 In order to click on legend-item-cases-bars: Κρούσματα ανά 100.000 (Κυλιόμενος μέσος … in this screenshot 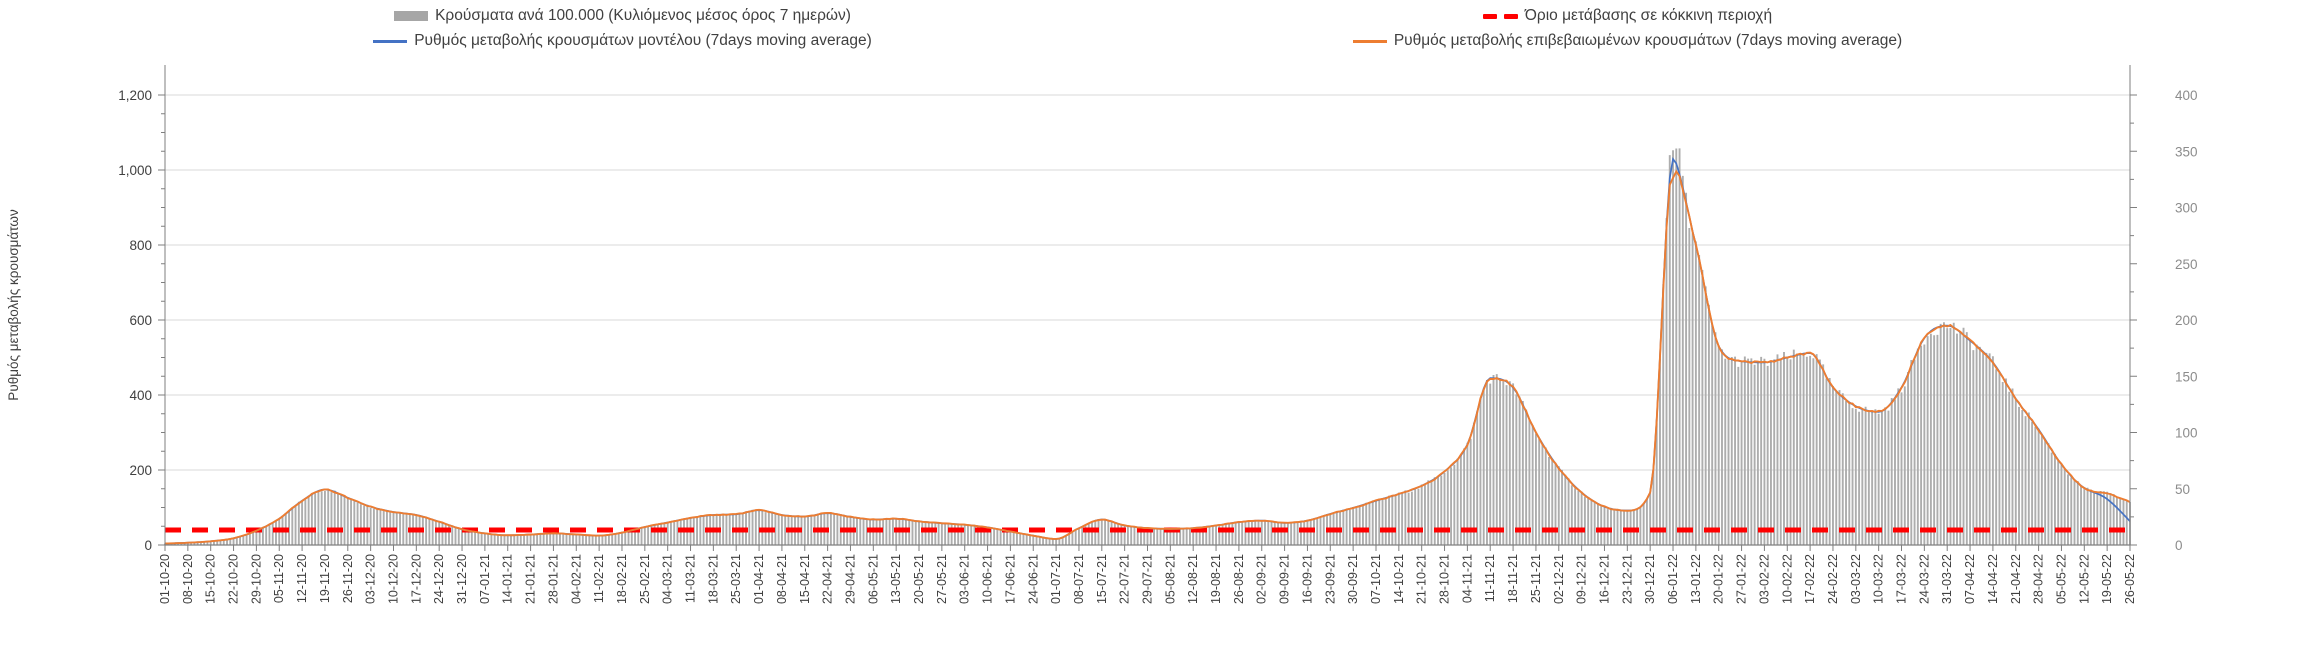, I will do `click(622, 16)`.